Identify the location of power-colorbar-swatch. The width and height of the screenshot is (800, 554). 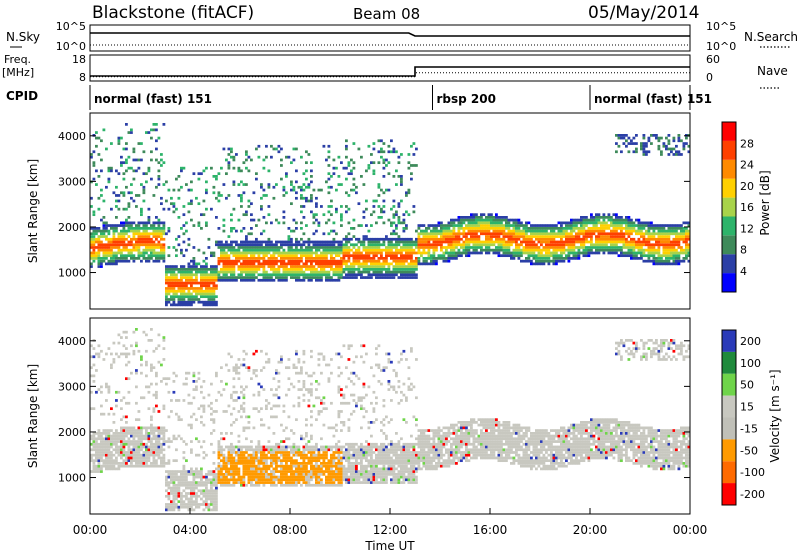
(729, 131).